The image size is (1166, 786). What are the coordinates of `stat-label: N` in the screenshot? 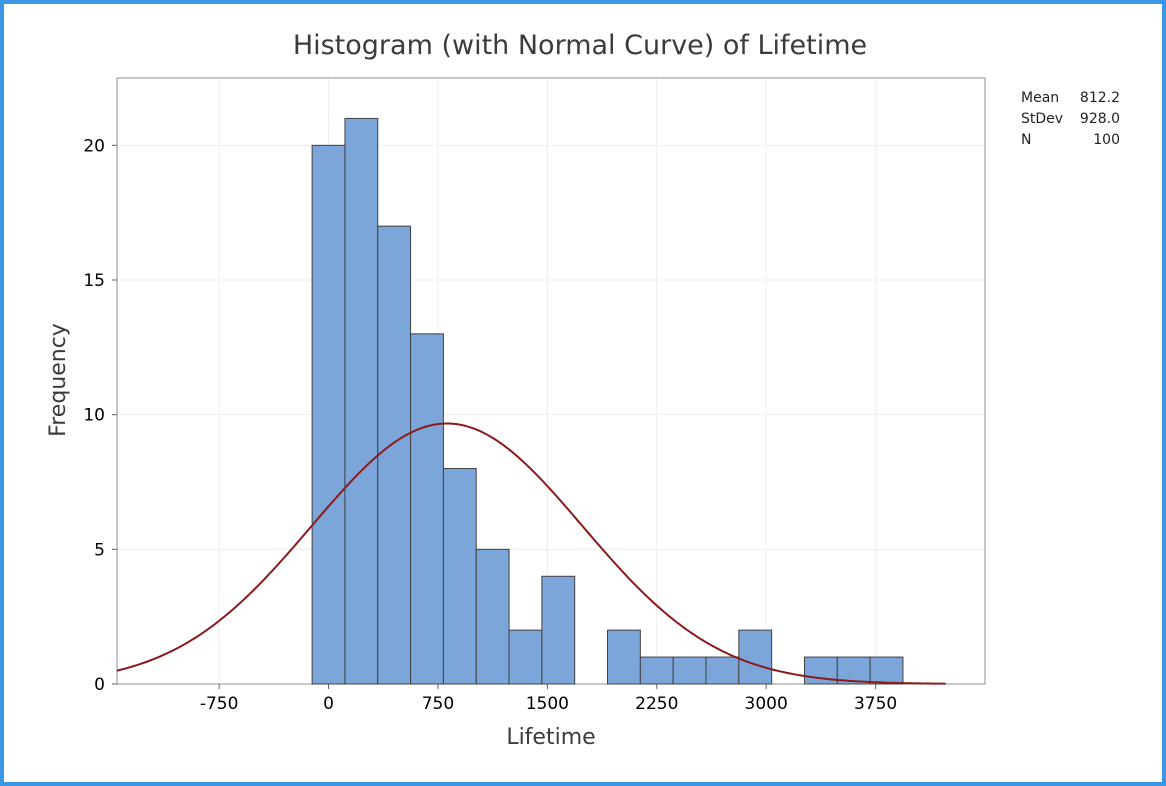 It's located at (1026, 140).